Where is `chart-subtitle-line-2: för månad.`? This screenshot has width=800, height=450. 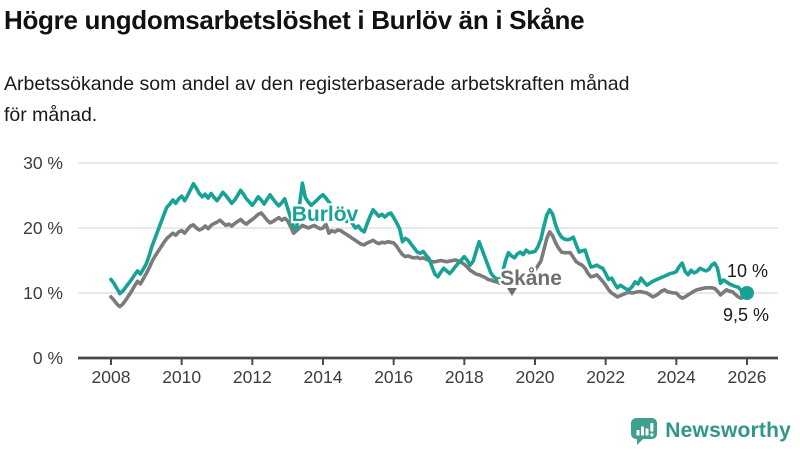
chart-subtitle-line-2: för månad. is located at coordinates (51, 115).